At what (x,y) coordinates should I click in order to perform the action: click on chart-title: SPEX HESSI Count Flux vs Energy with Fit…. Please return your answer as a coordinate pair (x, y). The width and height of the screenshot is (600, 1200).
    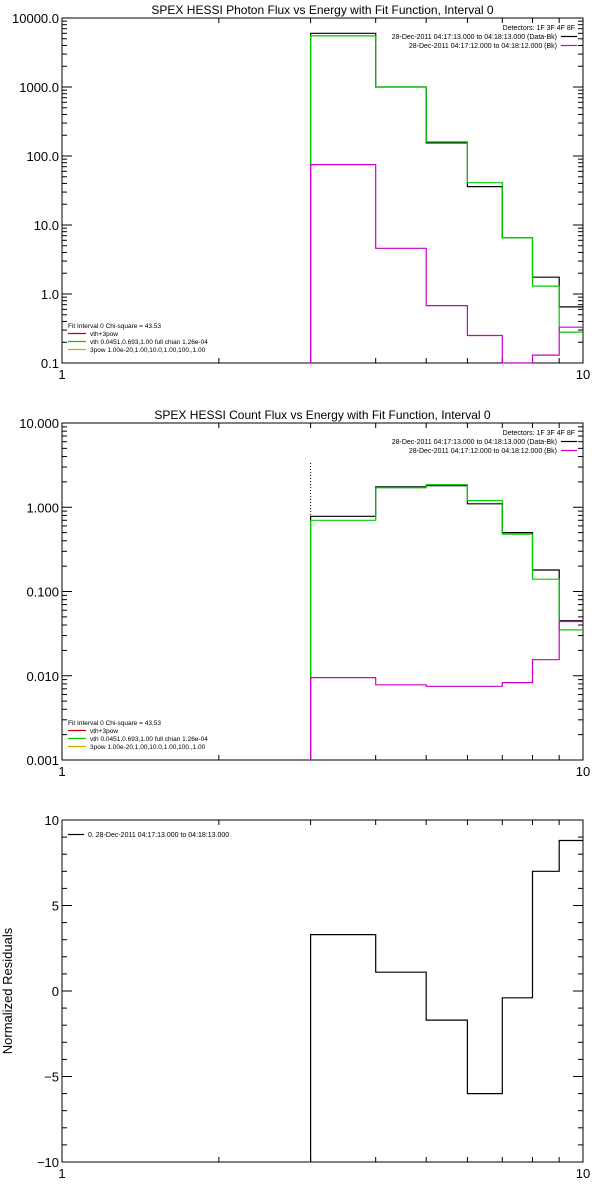
    Looking at the image, I should click on (322, 415).